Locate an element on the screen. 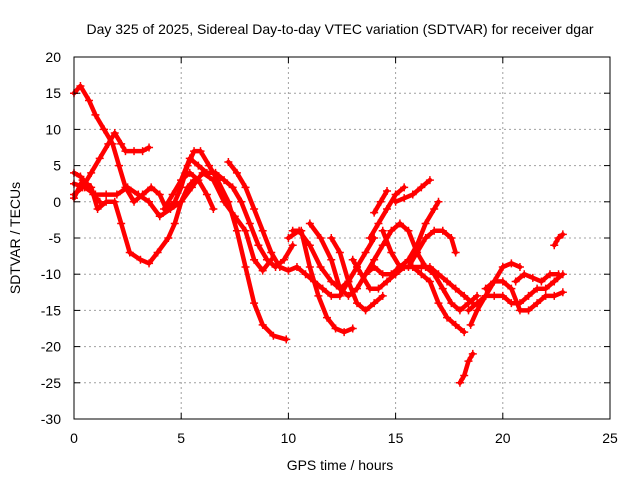 The image size is (640, 480). x-tick-label: 10 is located at coordinates (289, 438).